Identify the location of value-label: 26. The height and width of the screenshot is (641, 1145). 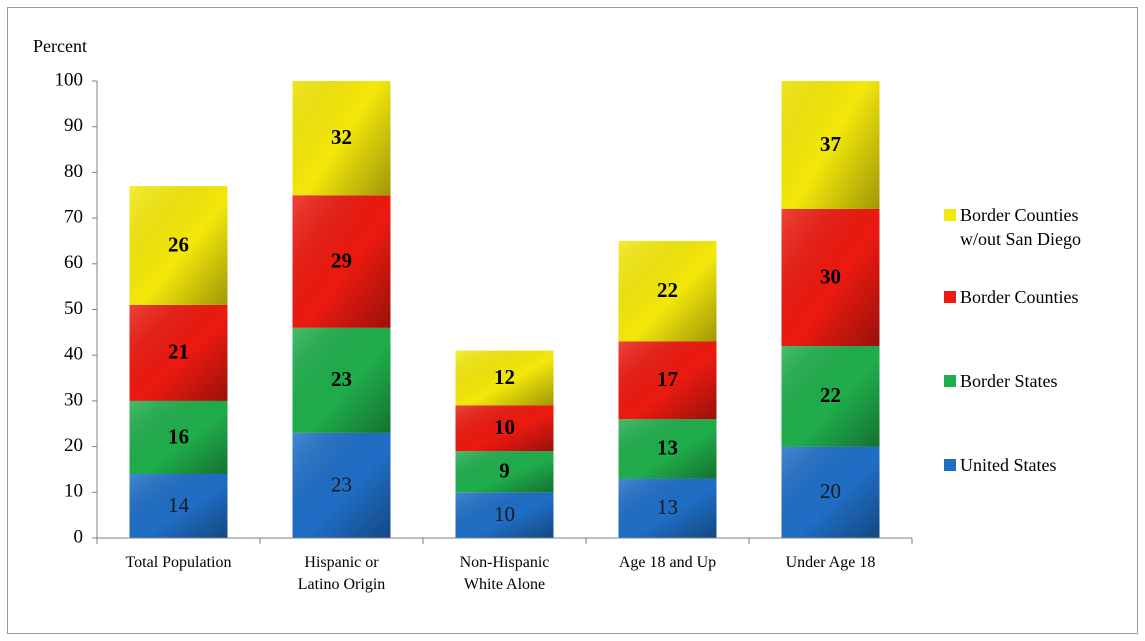
(178, 244).